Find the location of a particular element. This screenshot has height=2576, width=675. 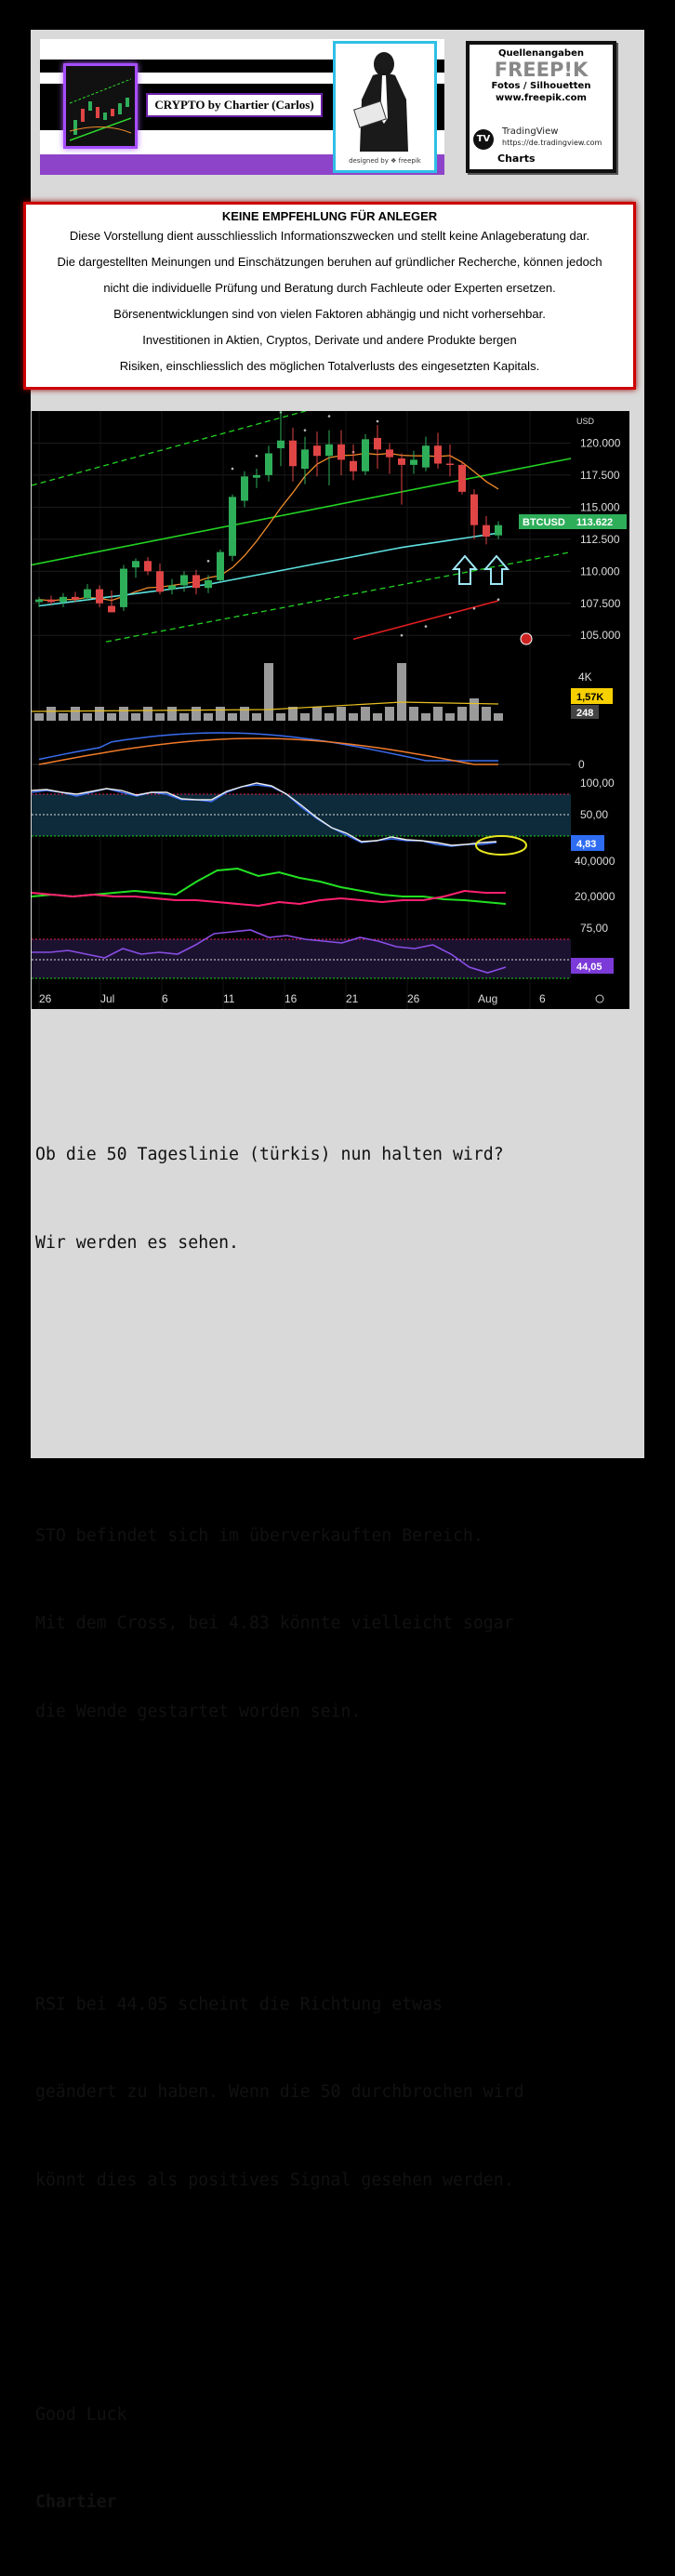

price-tick-label: 107.500 is located at coordinates (601, 603).